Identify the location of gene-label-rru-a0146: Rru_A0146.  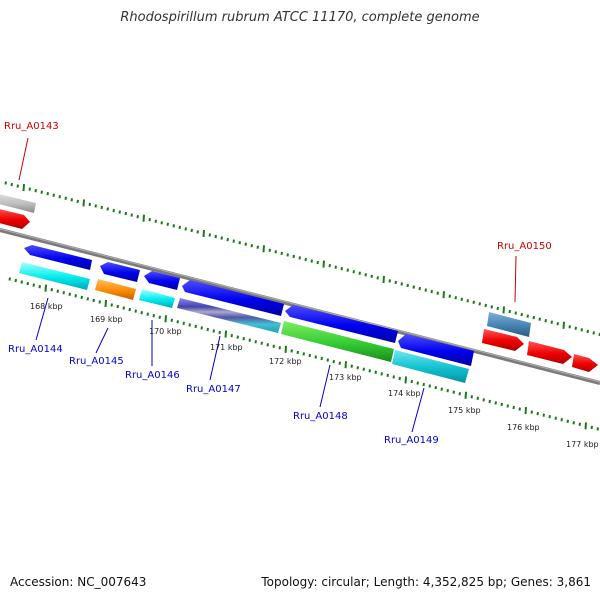
(152, 375).